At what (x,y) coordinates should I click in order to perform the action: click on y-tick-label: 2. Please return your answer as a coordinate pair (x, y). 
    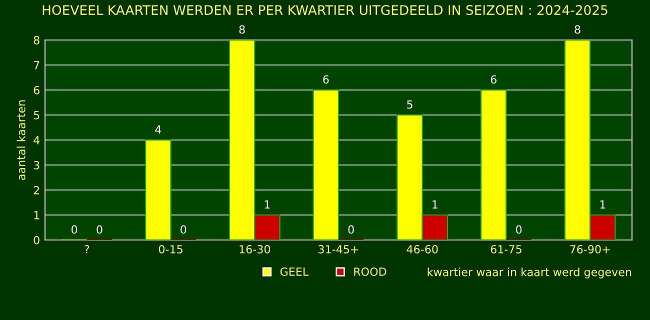
    Looking at the image, I should click on (37, 190).